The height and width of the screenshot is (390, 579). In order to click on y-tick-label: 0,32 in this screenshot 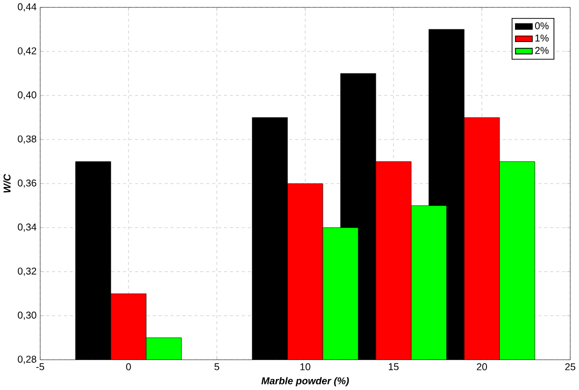, I will do `click(27, 272)`.